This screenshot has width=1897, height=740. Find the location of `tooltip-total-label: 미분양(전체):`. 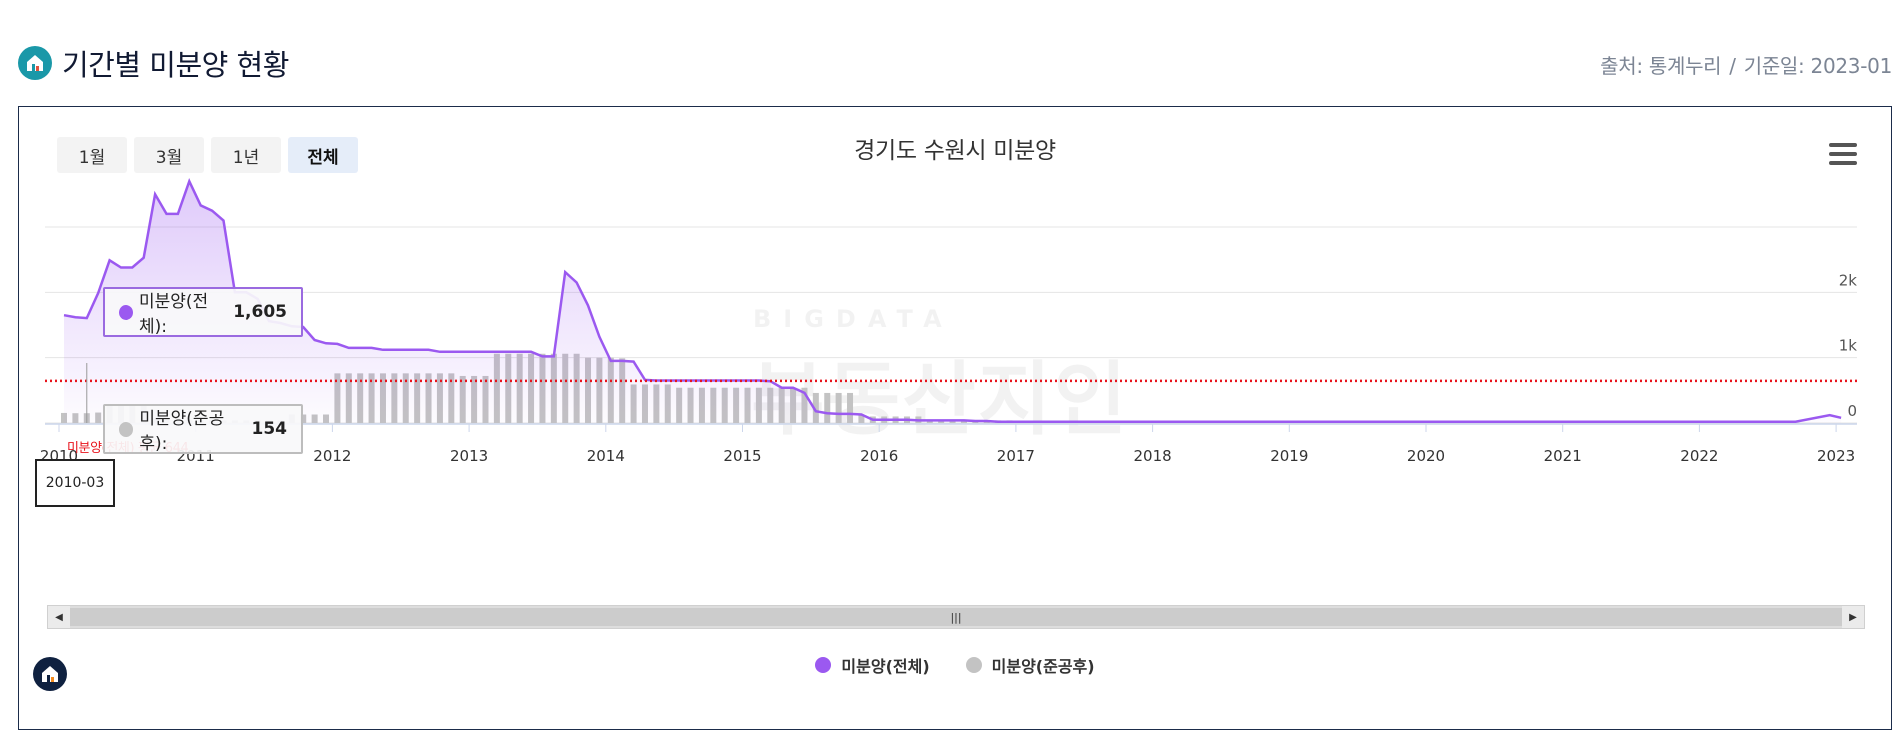

tooltip-total-label: 미분양(전체): is located at coordinates (173, 314).